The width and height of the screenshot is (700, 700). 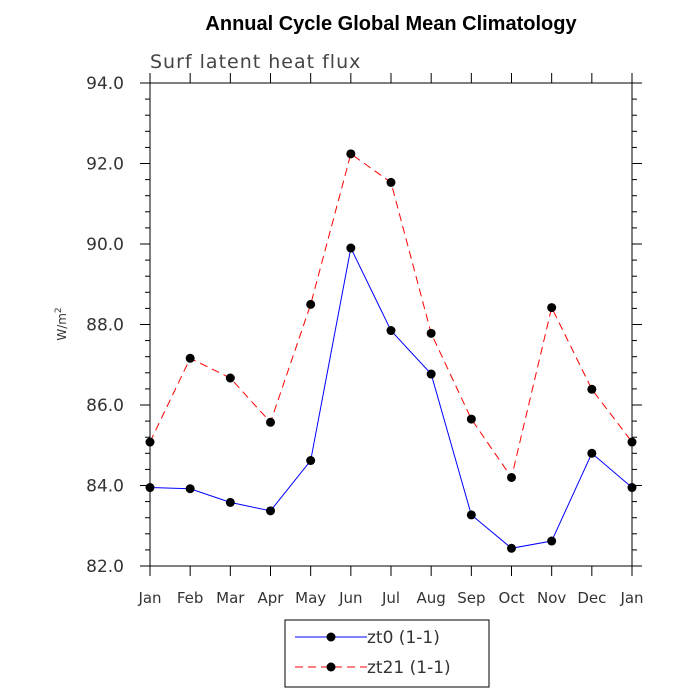 What do you see at coordinates (105, 165) in the screenshot?
I see `y-tick-label: 92.0` at bounding box center [105, 165].